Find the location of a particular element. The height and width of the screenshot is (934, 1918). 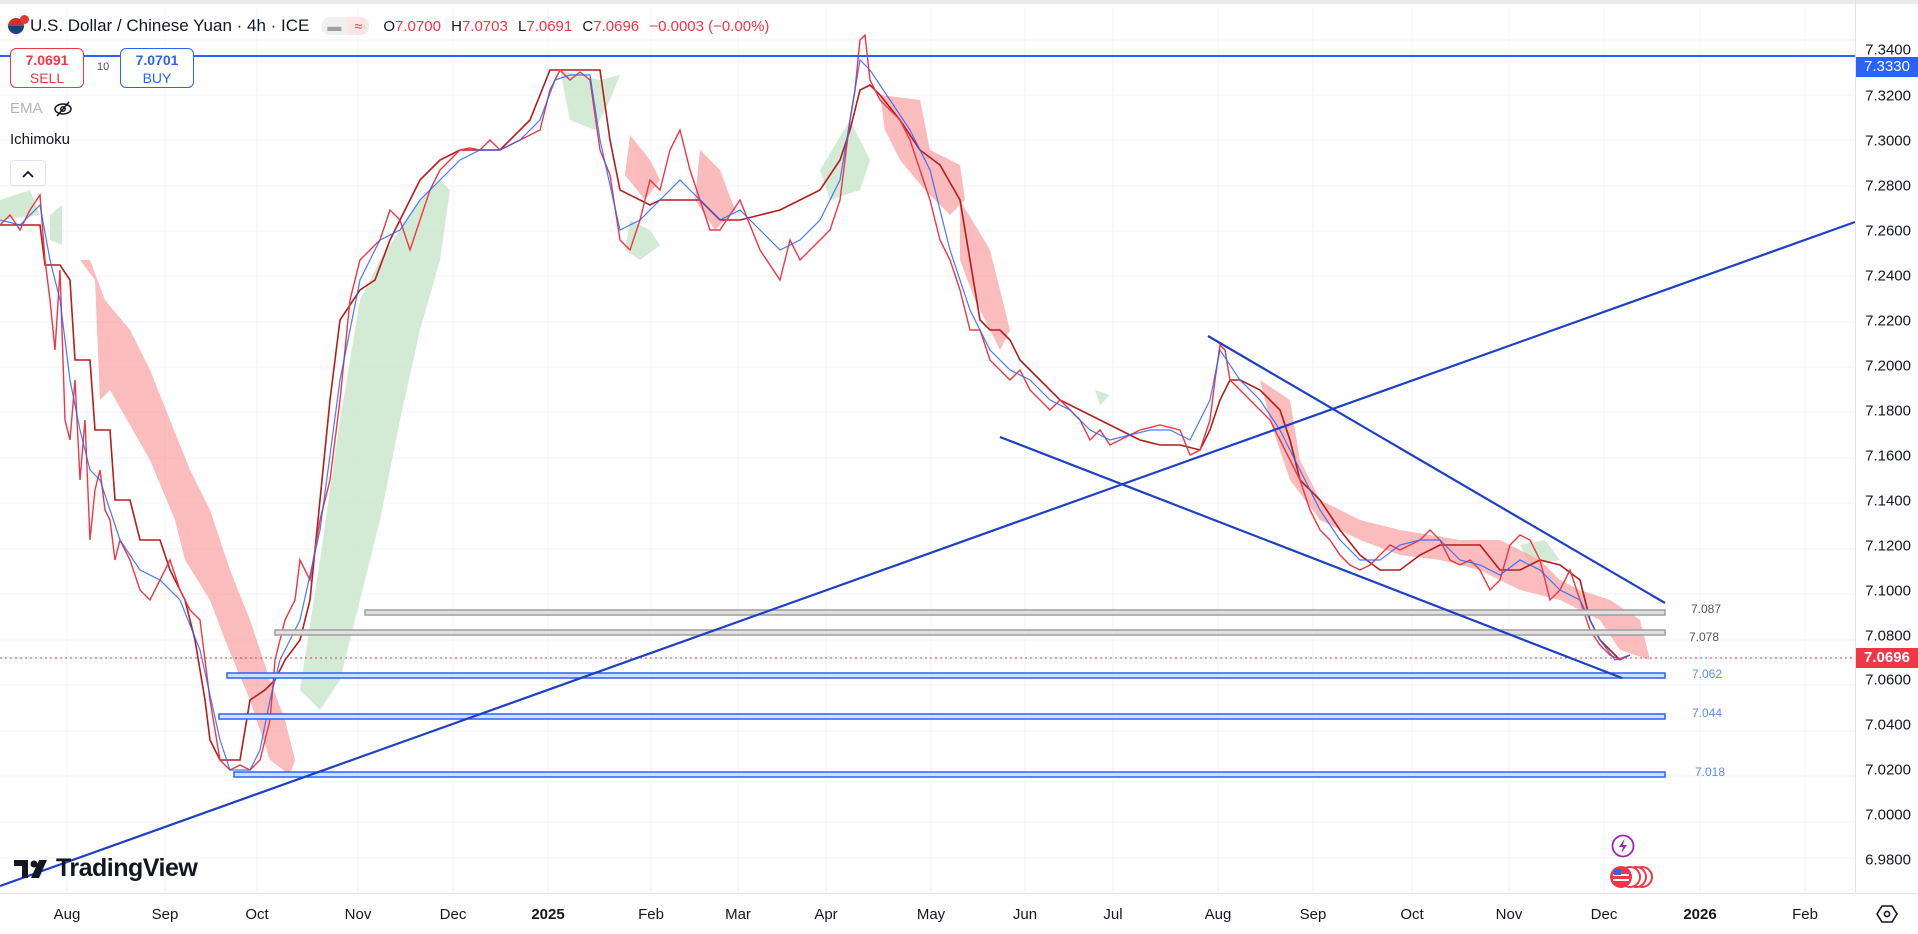

chart-settings-button is located at coordinates (1887, 913).